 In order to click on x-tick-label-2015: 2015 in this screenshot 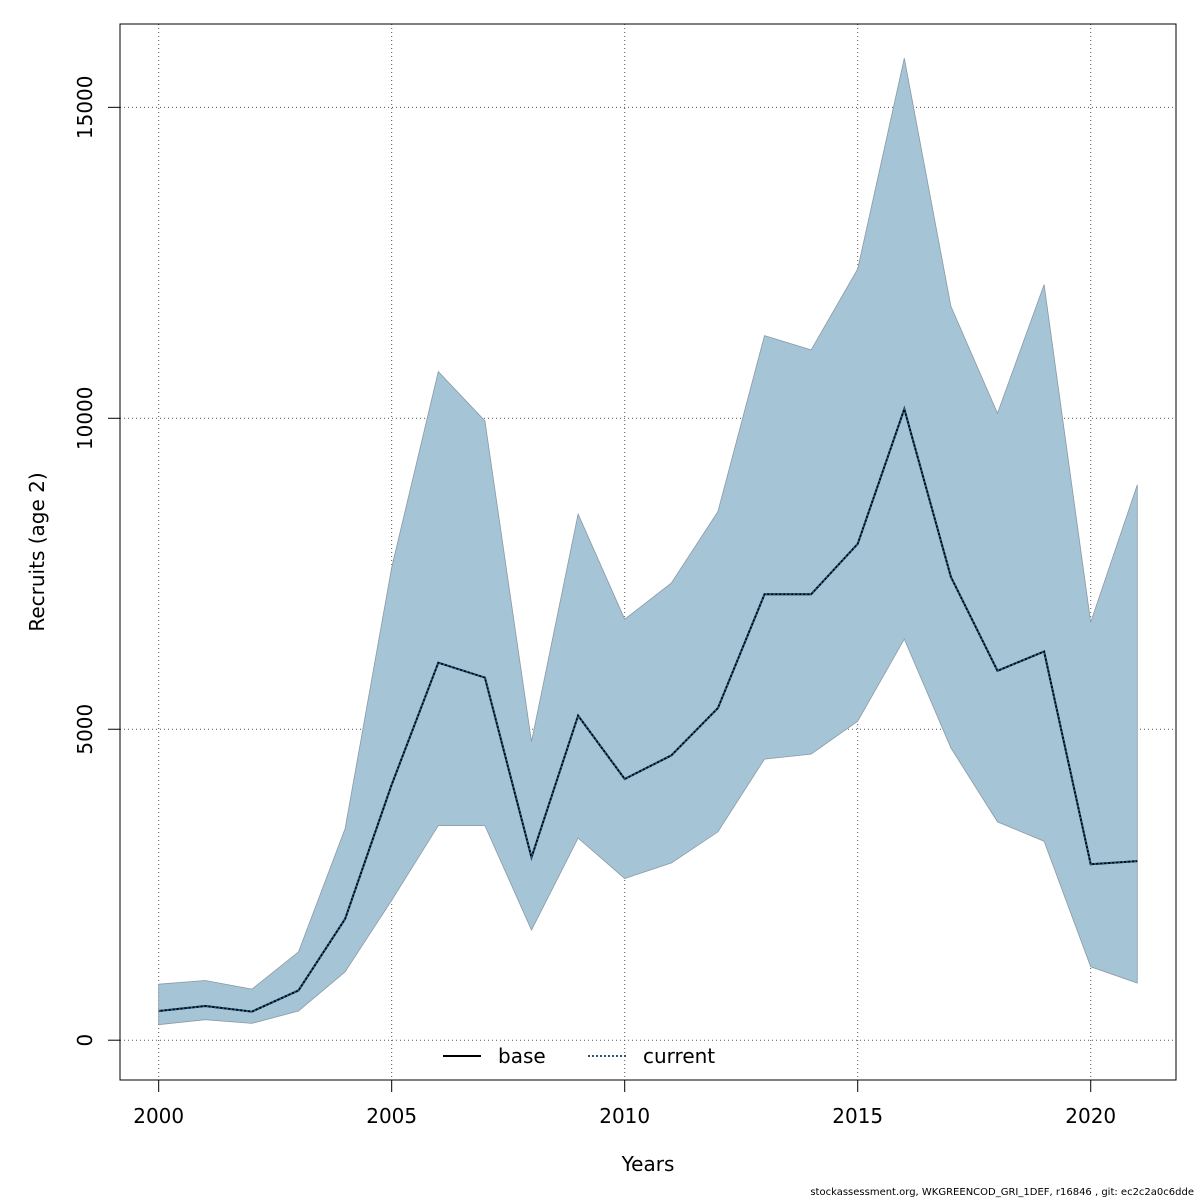, I will do `click(857, 1116)`.